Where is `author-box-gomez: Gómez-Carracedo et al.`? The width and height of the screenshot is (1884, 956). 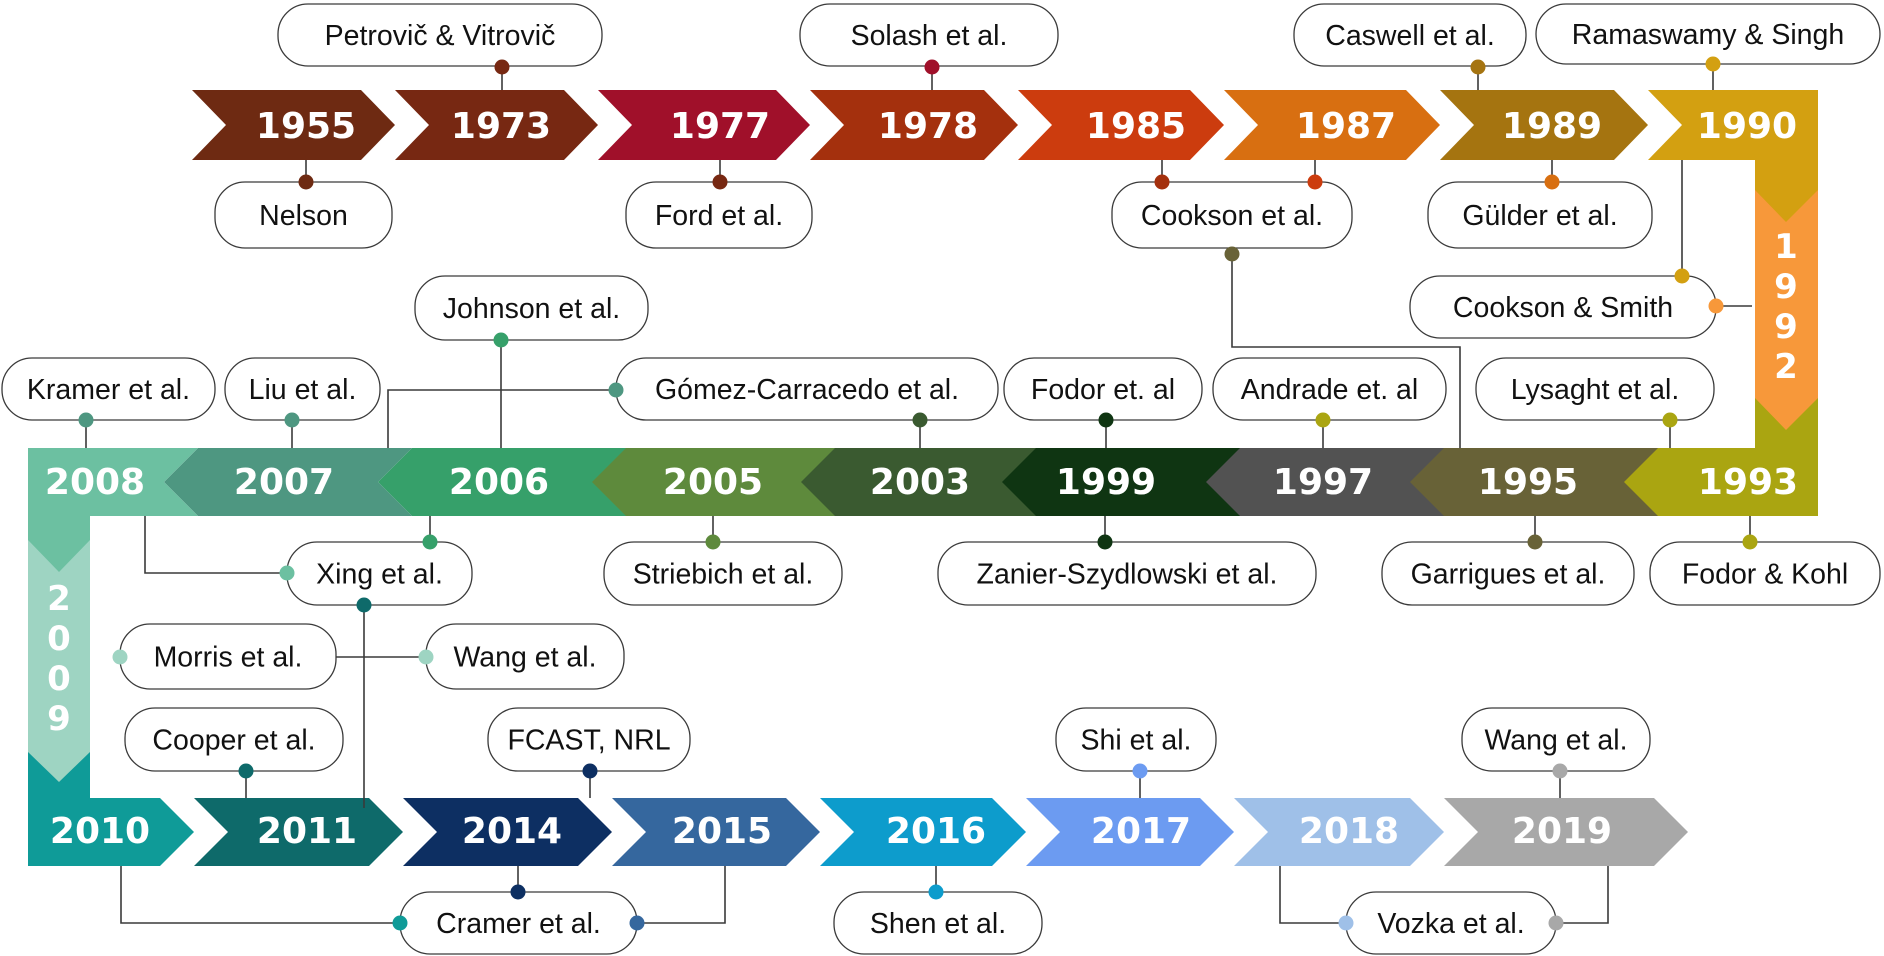 author-box-gomez: Gómez-Carracedo et al. is located at coordinates (807, 389).